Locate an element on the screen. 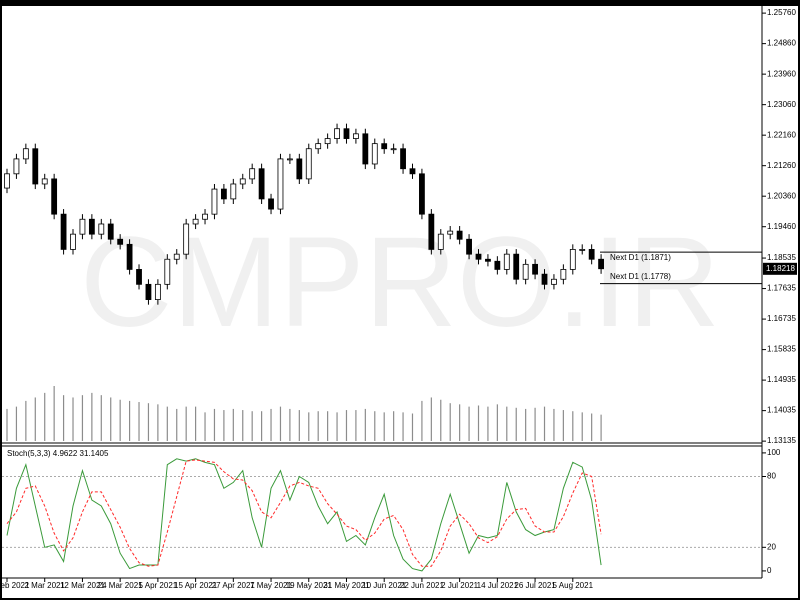 This screenshot has width=800, height=600. y-tick-label: 1.24860 is located at coordinates (781, 43).